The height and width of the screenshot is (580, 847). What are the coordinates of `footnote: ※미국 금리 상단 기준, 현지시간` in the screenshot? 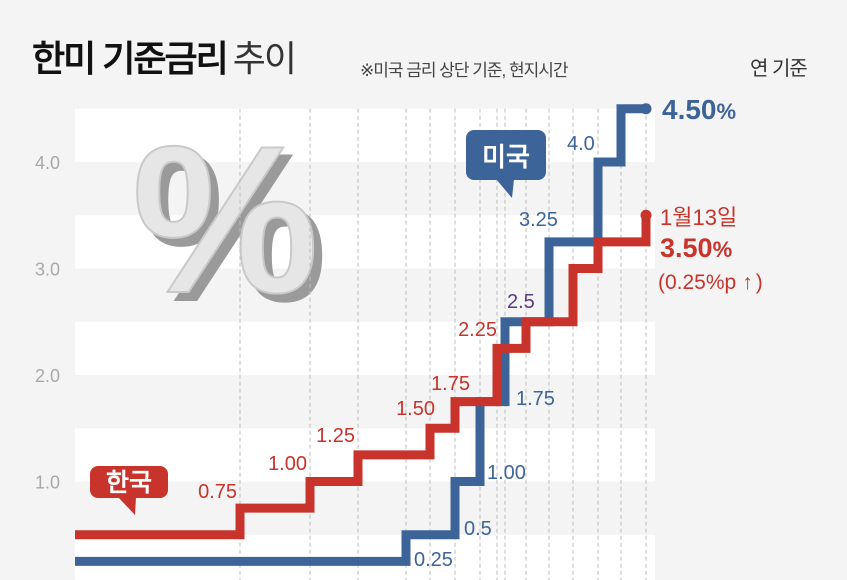 It's located at (464, 70).